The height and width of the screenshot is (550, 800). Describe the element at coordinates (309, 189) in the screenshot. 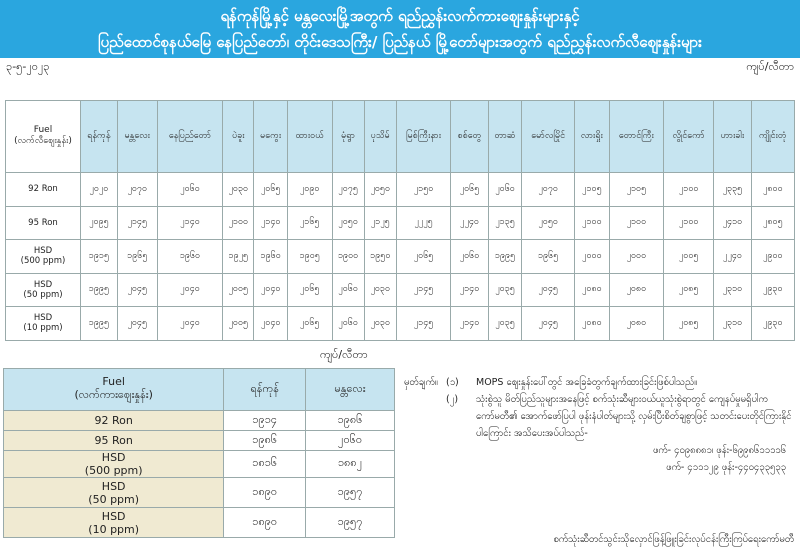

I see `price-cell: ၂၀၉၀` at that location.